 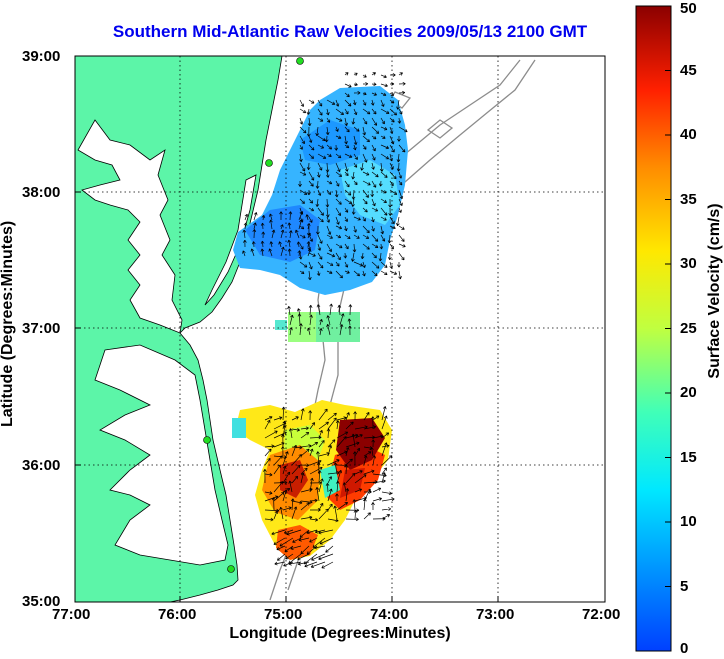 I want to click on colorbar-tick-label: 35, so click(x=688, y=199).